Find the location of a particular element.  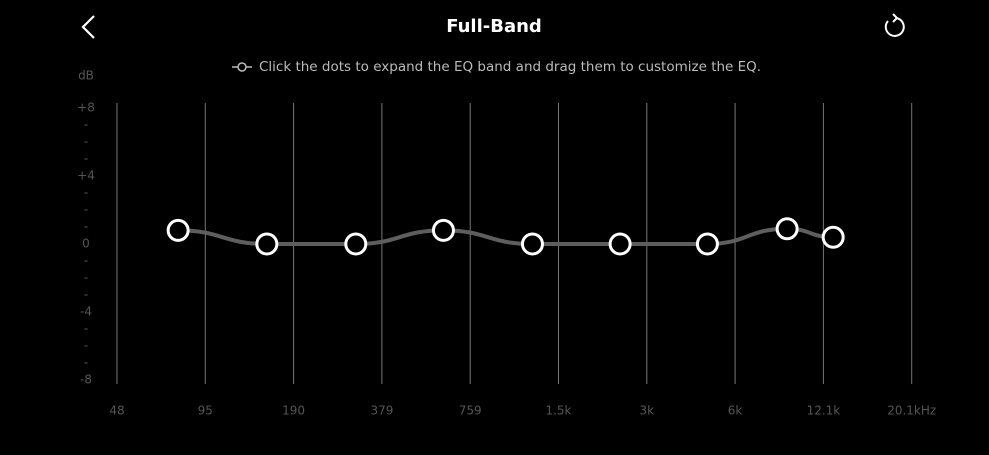

x-tick-label: 6k is located at coordinates (735, 411).